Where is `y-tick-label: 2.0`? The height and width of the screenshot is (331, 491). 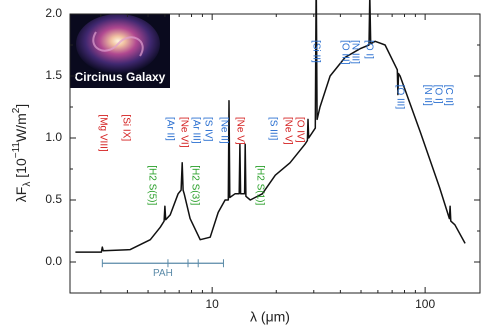 y-tick-label: 2.0 is located at coordinates (53, 13).